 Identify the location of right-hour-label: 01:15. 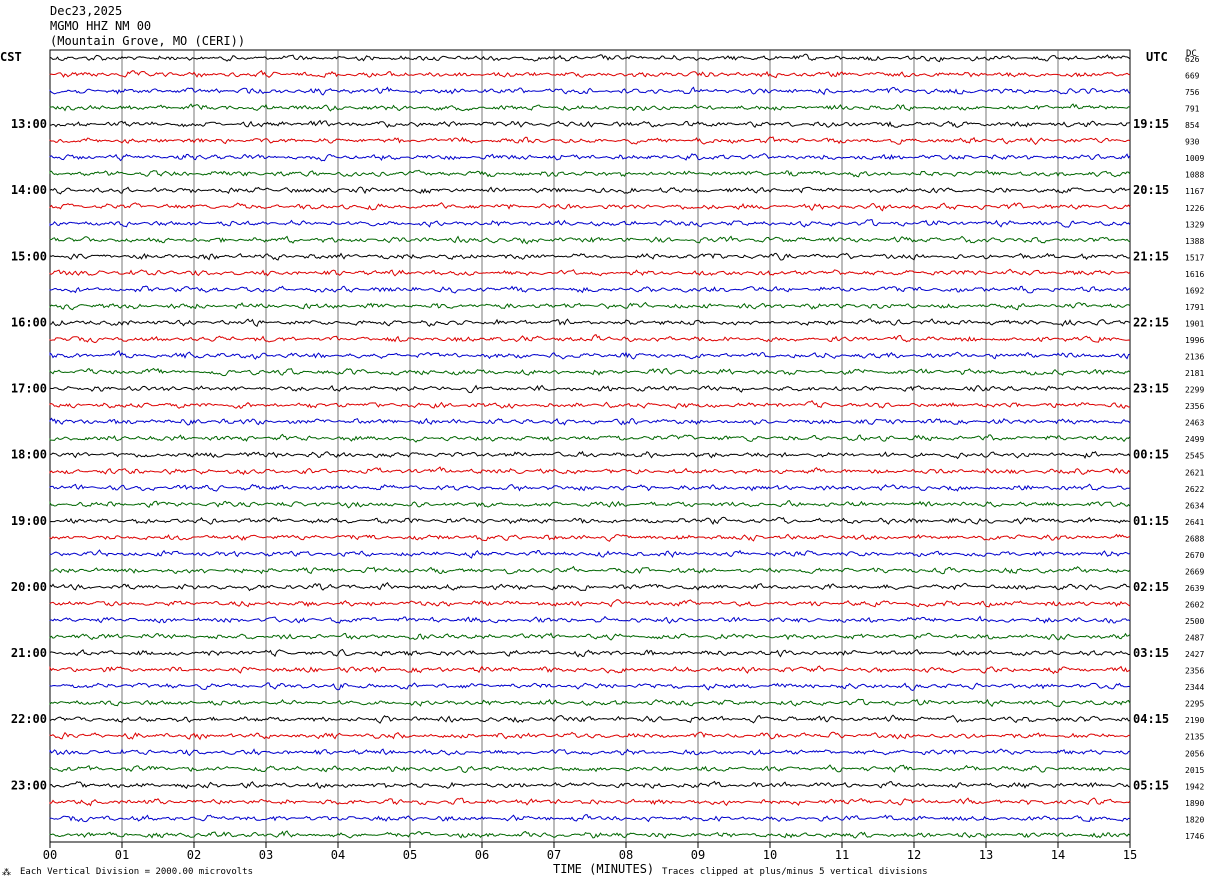
(1151, 521).